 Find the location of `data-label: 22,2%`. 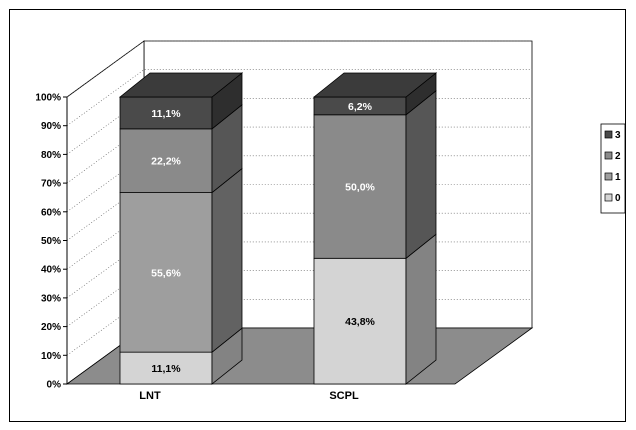

data-label: 22,2% is located at coordinates (166, 162).